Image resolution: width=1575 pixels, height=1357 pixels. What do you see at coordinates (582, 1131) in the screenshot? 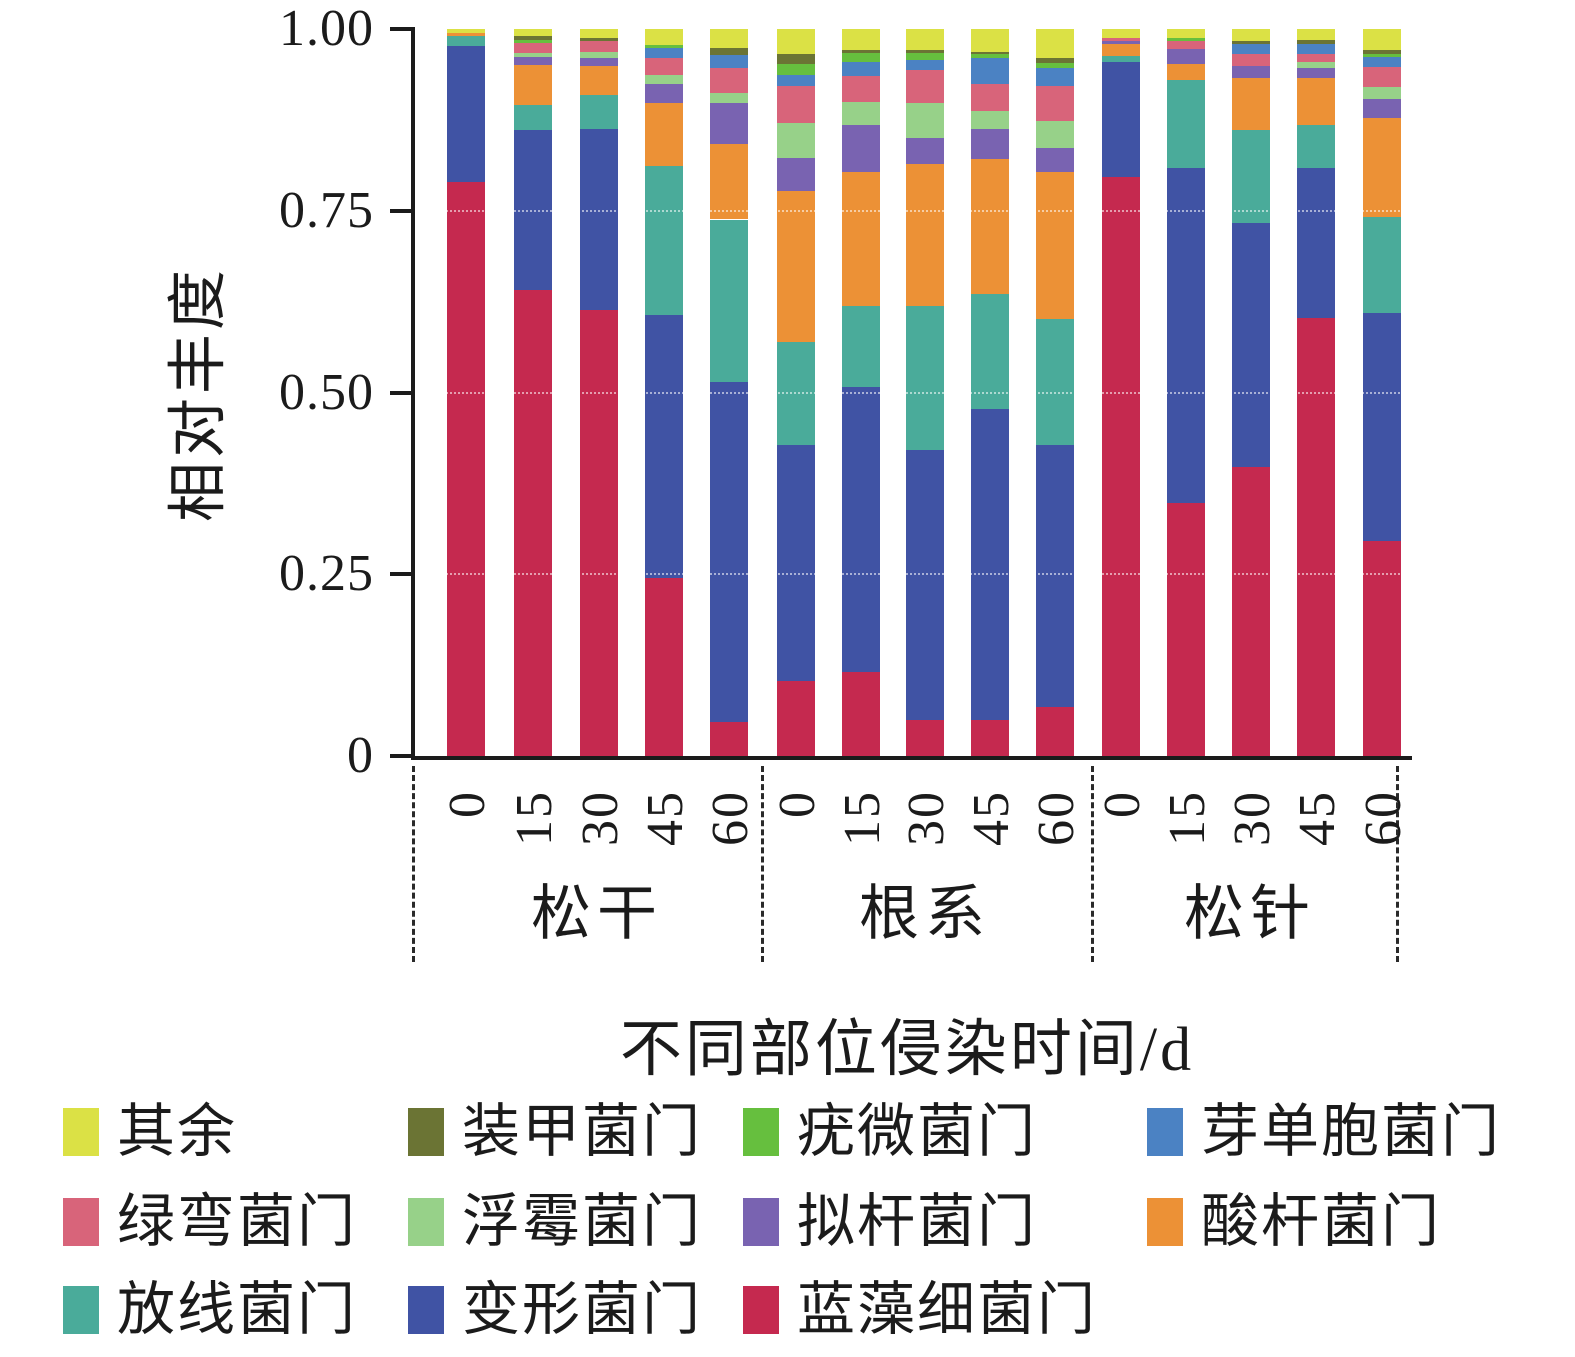
I see `legend-label: 装甲菌门` at bounding box center [582, 1131].